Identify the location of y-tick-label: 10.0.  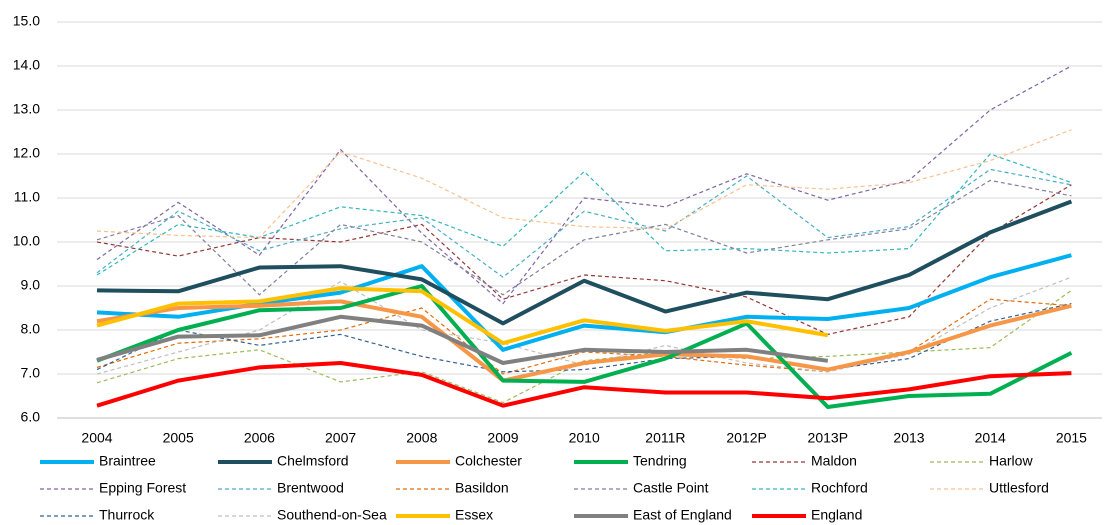
(26, 241).